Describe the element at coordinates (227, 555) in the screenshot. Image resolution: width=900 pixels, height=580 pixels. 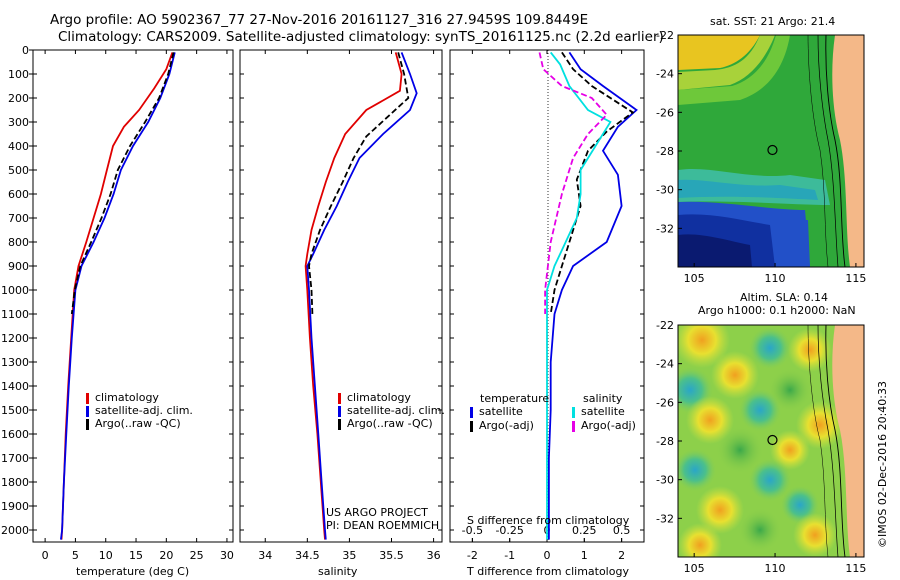
I see `x-tick-label: 30` at that location.